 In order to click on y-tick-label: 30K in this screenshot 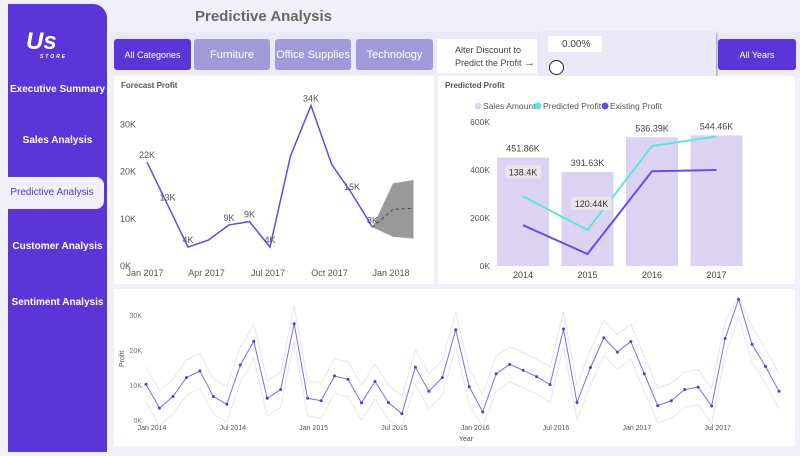, I will do `click(128, 124)`.